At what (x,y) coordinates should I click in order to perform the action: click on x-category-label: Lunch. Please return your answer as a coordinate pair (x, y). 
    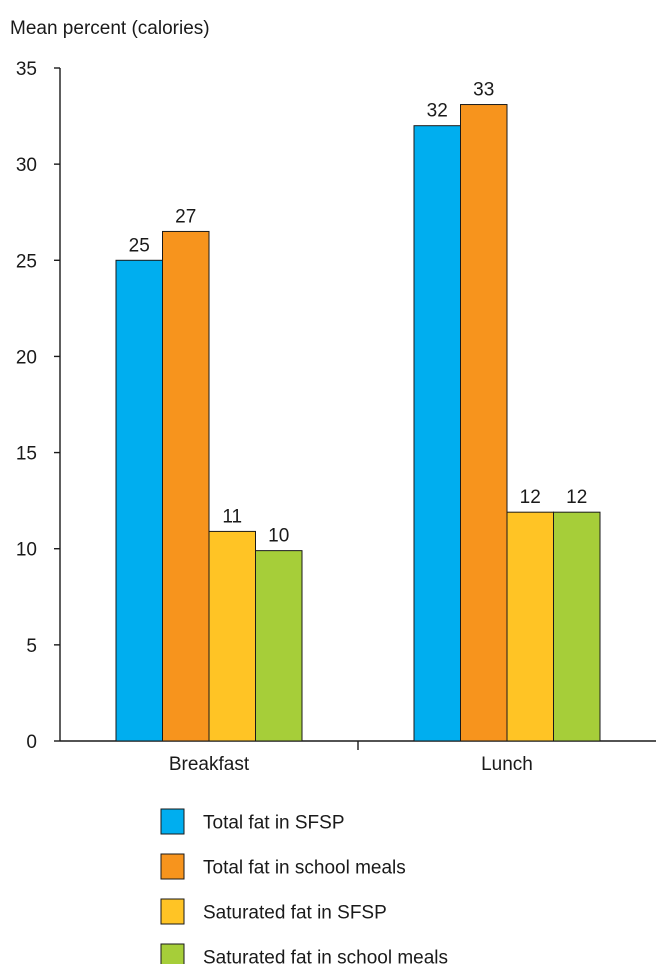
    Looking at the image, I should click on (507, 764).